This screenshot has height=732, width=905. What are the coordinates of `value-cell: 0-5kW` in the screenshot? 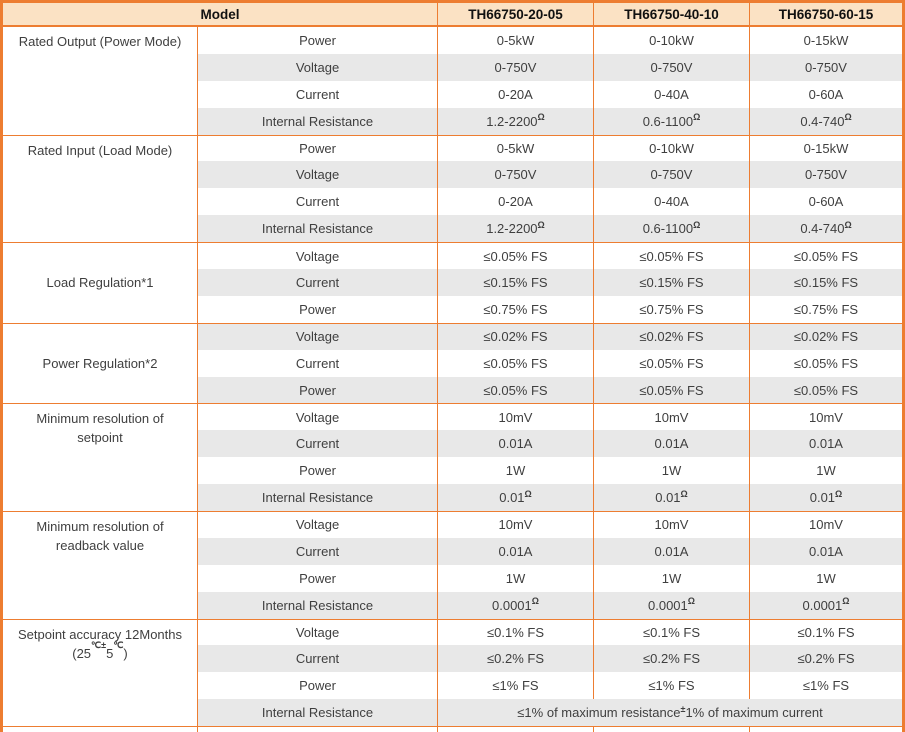 It's located at (515, 40).